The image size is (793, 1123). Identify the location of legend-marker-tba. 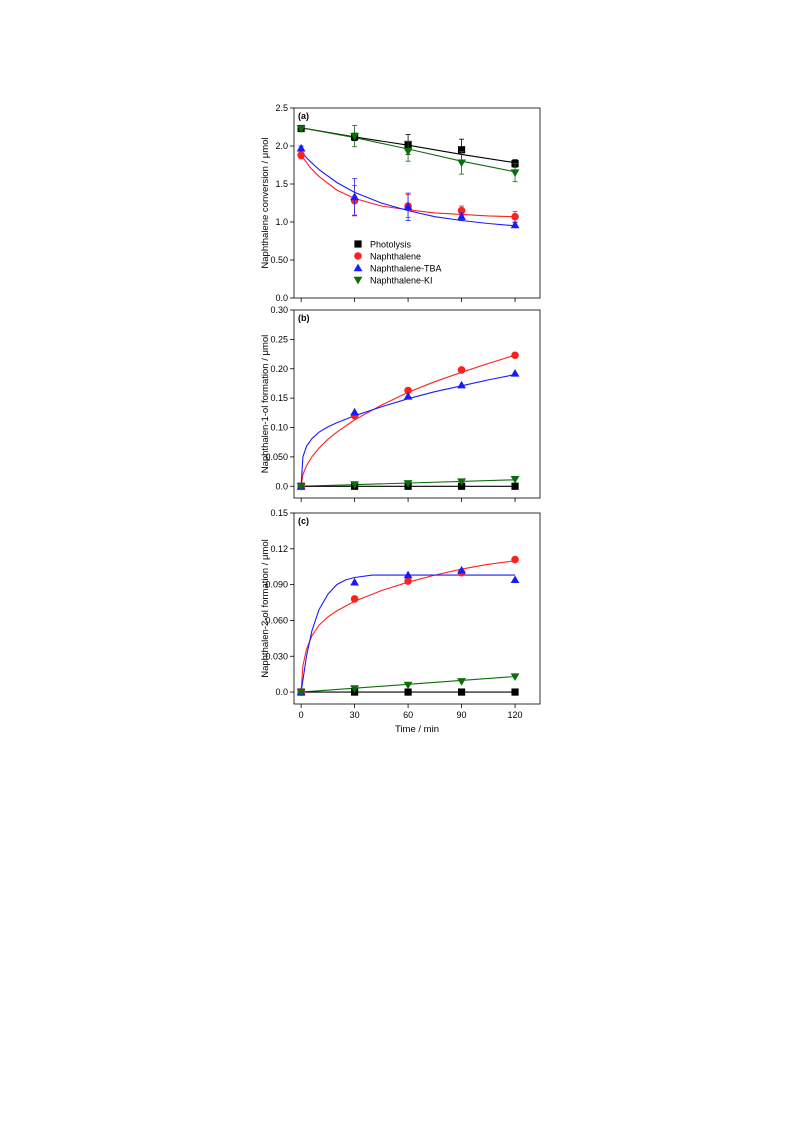
(358, 267).